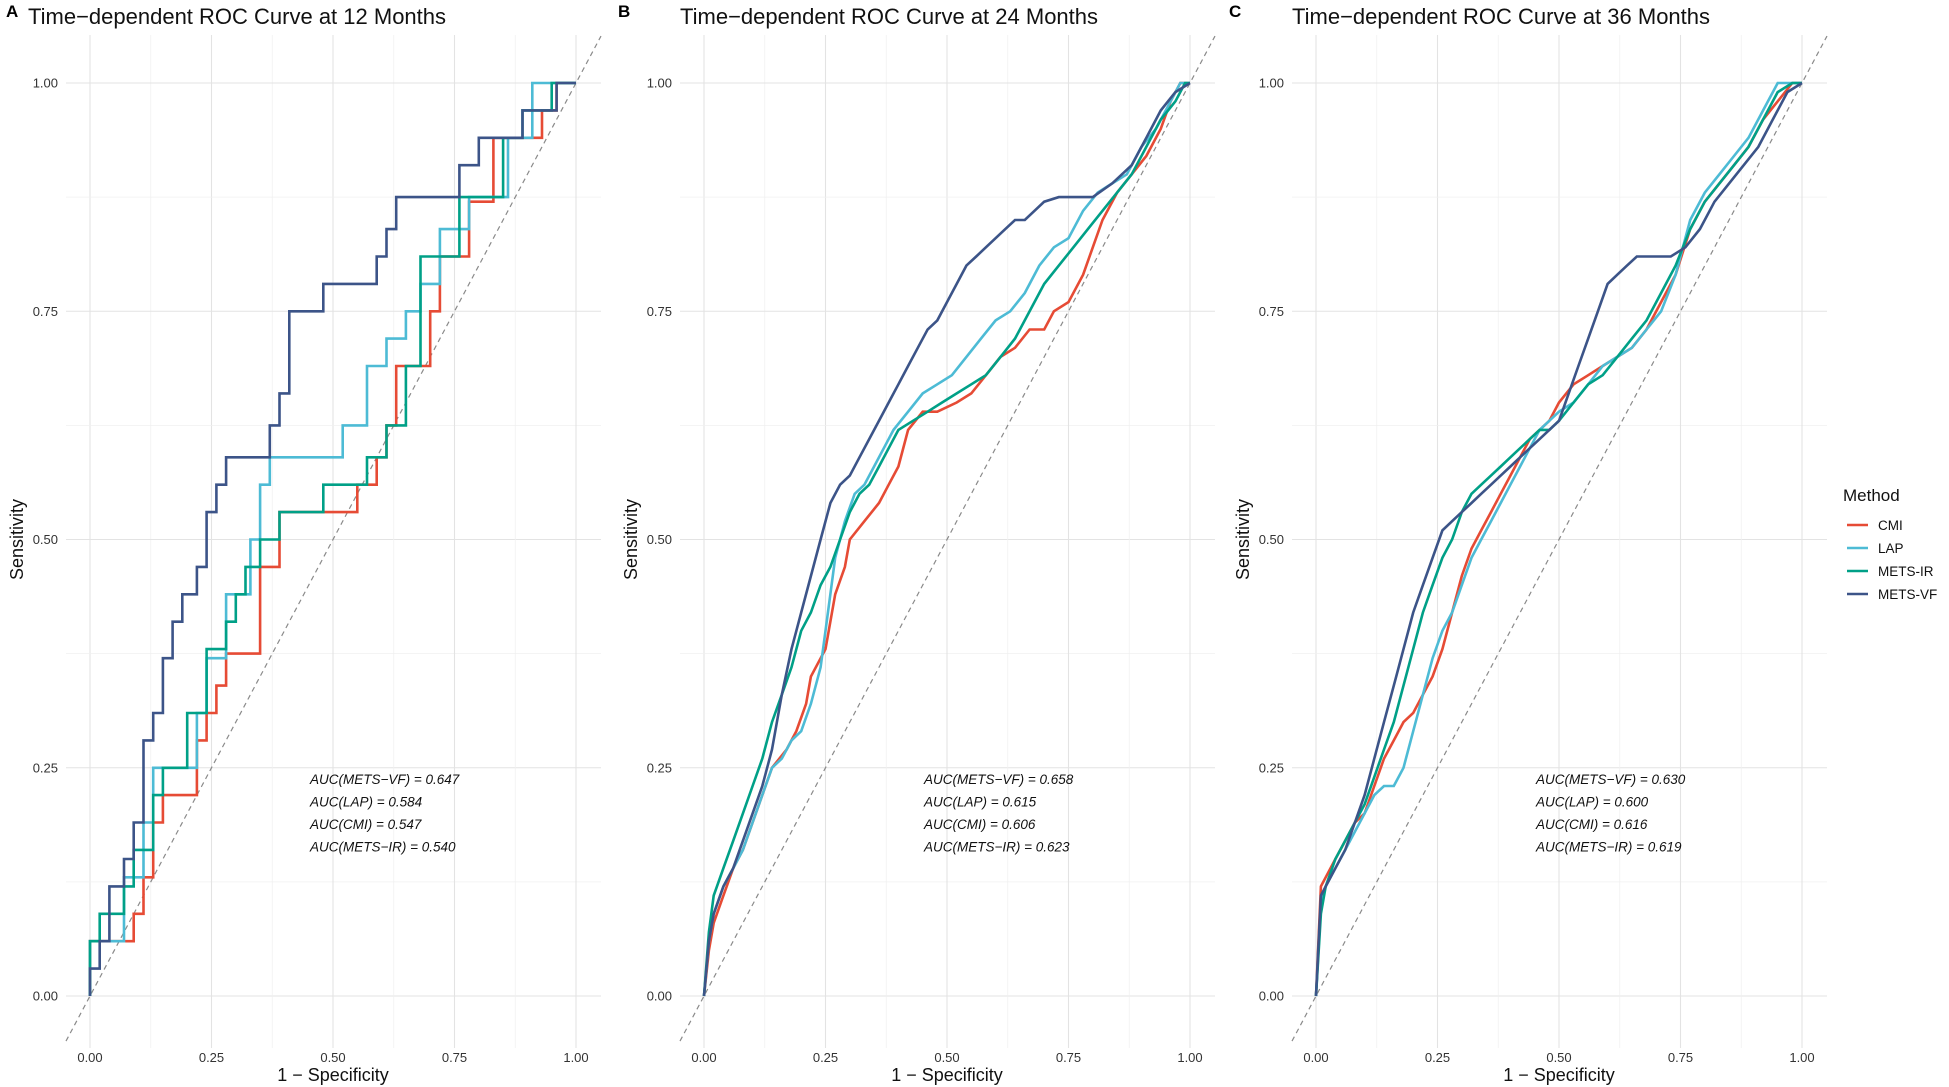 The height and width of the screenshot is (1087, 1949). What do you see at coordinates (980, 802) in the screenshot?
I see `auc-label: AUC(LAP) = 0.615` at bounding box center [980, 802].